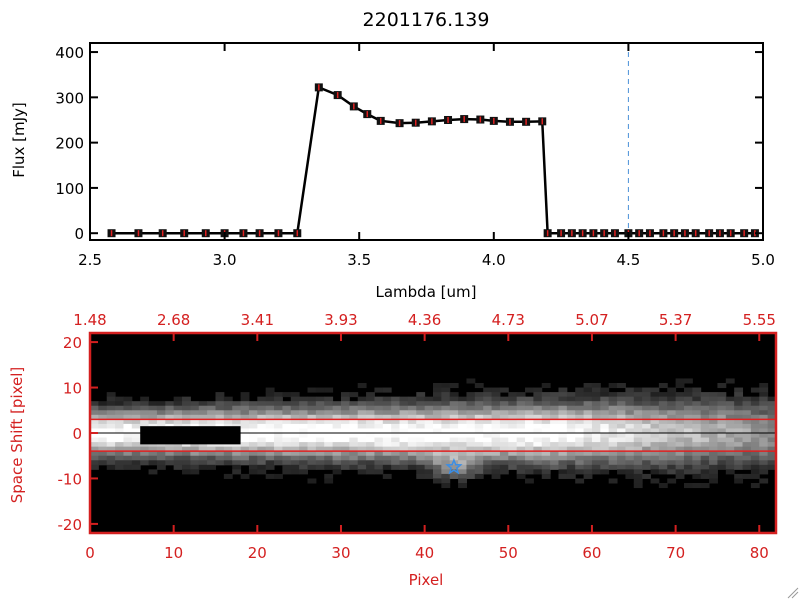 Image resolution: width=800 pixels, height=600 pixels. I want to click on resize-grip-icon, so click(793, 593).